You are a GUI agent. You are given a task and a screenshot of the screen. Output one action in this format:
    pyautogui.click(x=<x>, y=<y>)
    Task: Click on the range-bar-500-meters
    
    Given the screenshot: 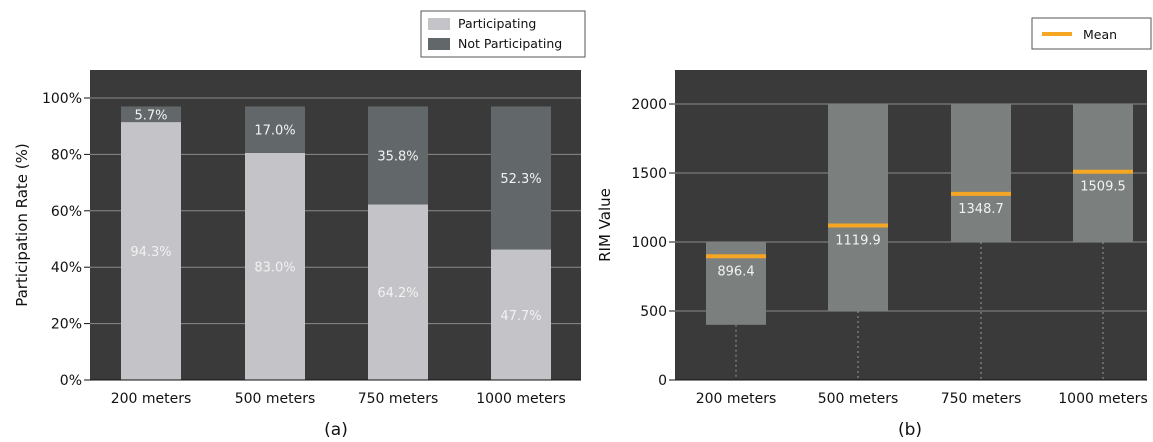 What is the action you would take?
    pyautogui.click(x=858, y=207)
    